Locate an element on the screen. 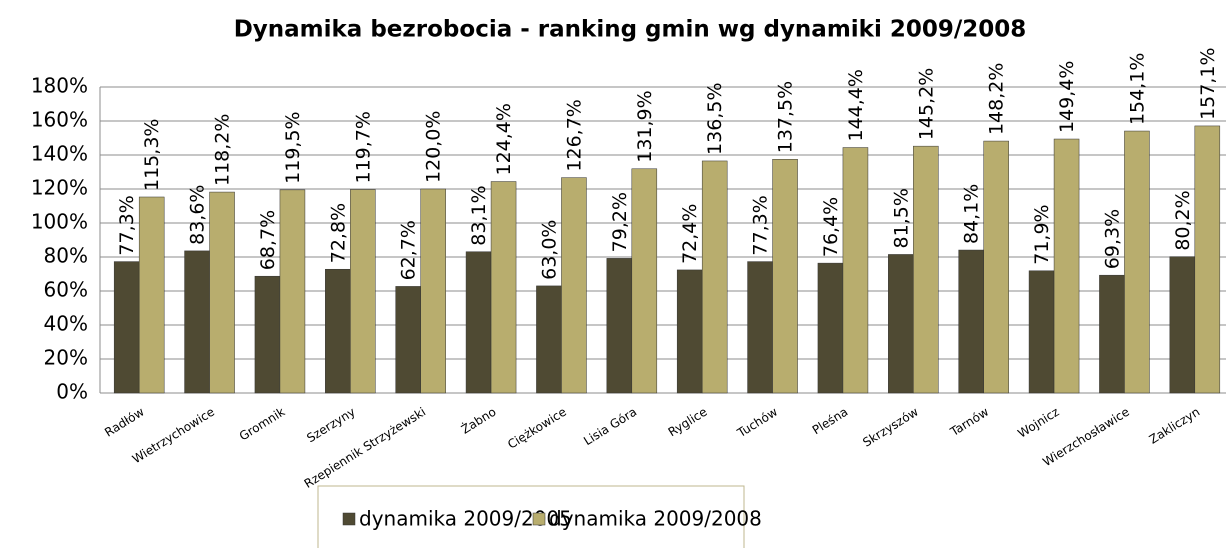 The height and width of the screenshot is (548, 1228). value-label: 145,2% is located at coordinates (926, 104).